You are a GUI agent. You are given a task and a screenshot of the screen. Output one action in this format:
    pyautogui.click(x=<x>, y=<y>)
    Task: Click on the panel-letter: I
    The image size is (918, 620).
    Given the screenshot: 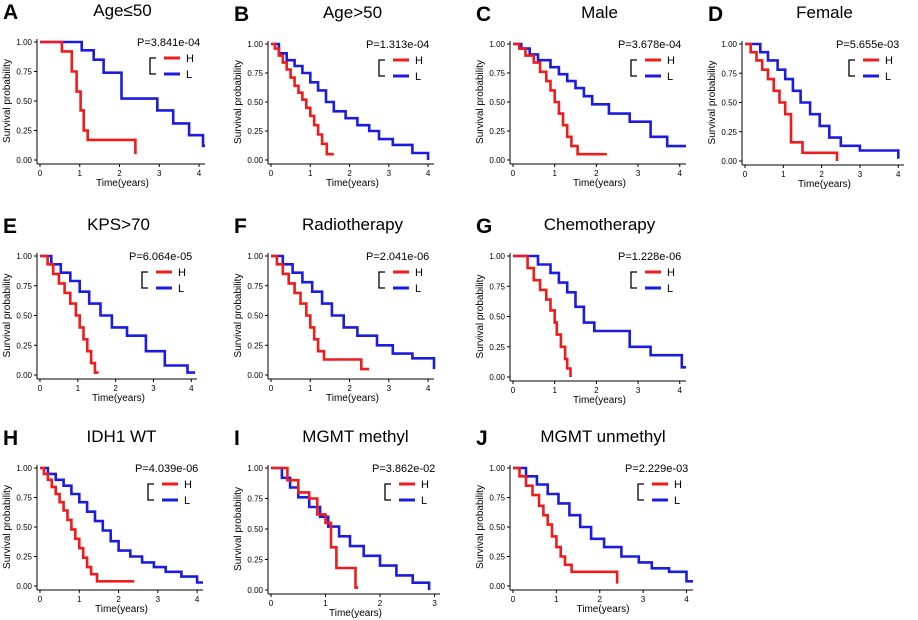 What is the action you would take?
    pyautogui.click(x=237, y=438)
    